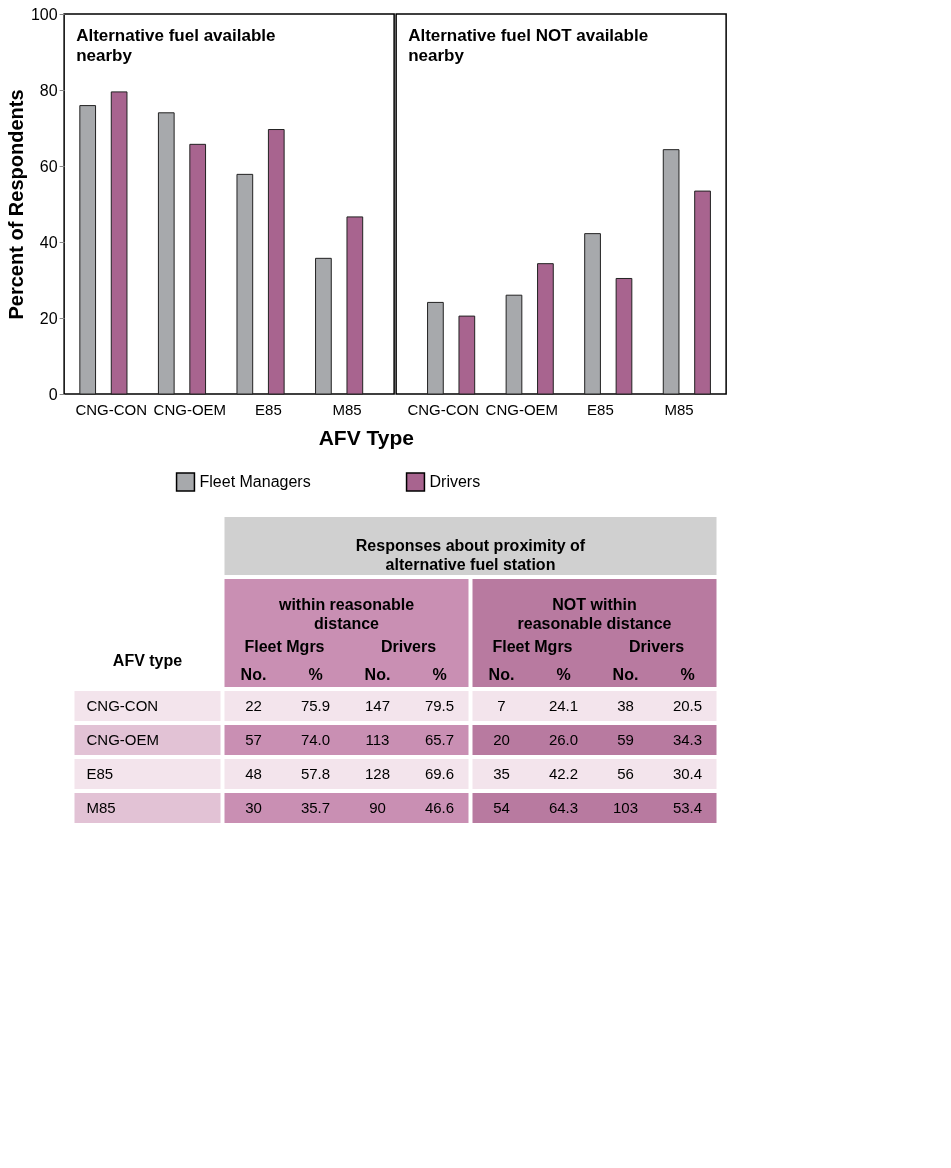 The image size is (951, 1168). What do you see at coordinates (122, 739) in the screenshot?
I see `text: CNG-OEM` at bounding box center [122, 739].